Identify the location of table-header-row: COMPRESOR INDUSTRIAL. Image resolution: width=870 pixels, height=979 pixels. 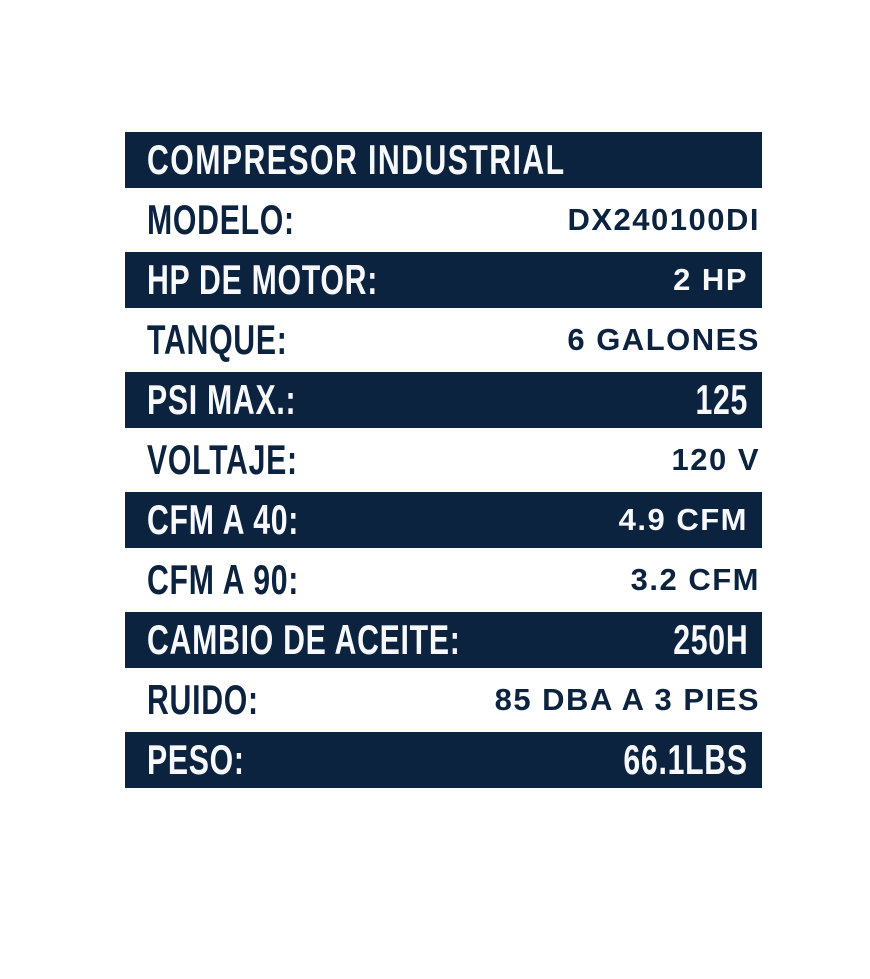
(443, 160).